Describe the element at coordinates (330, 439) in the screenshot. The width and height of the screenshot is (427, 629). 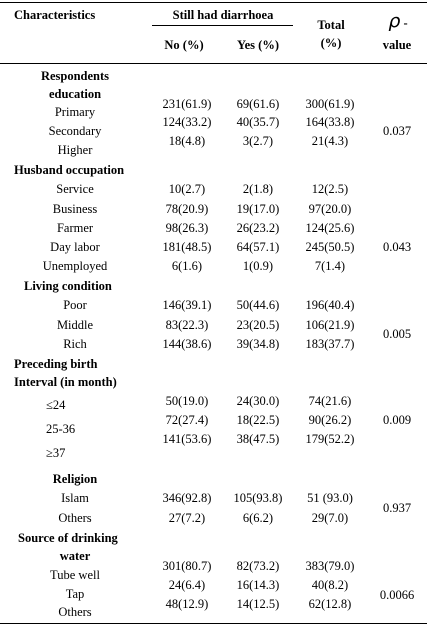
I see `cell-total: 179(52.2)` at that location.